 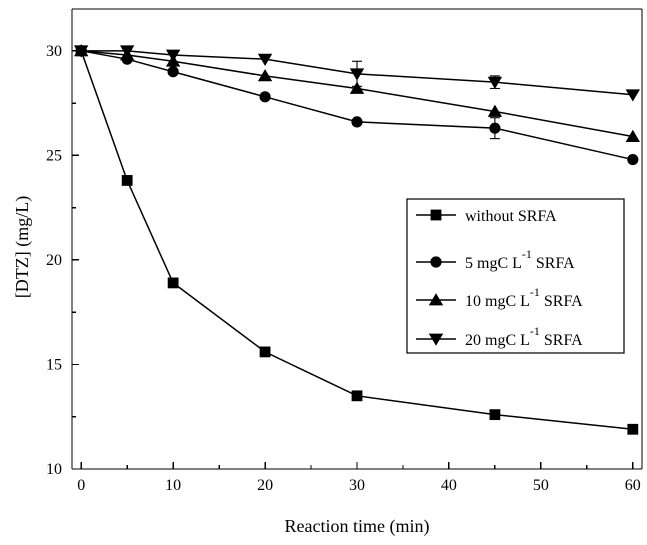 I want to click on legend-label: without SRFA, so click(x=511, y=216).